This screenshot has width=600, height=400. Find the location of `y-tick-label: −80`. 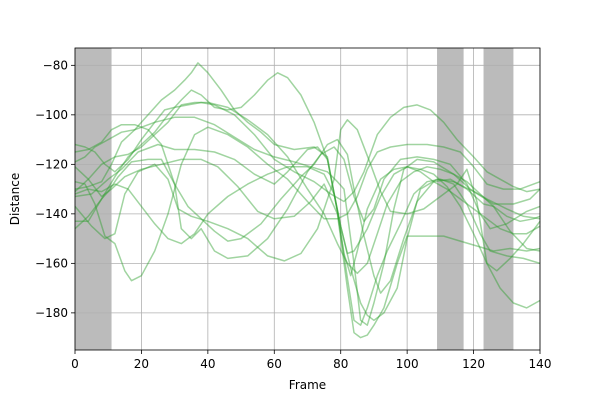

y-tick-label: −80 is located at coordinates (55, 65).